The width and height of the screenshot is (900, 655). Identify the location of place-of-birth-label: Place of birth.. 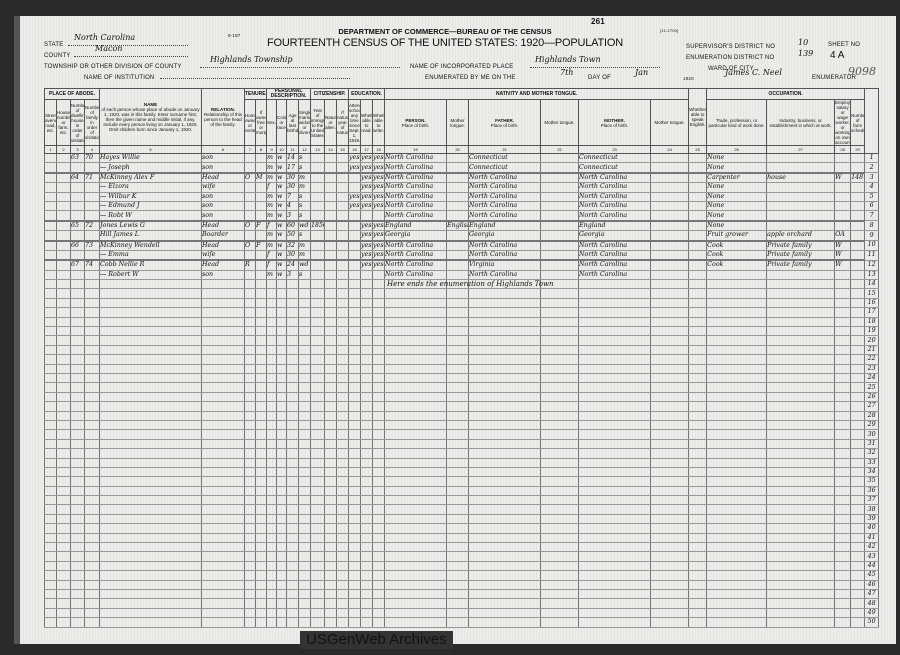
(614, 125).